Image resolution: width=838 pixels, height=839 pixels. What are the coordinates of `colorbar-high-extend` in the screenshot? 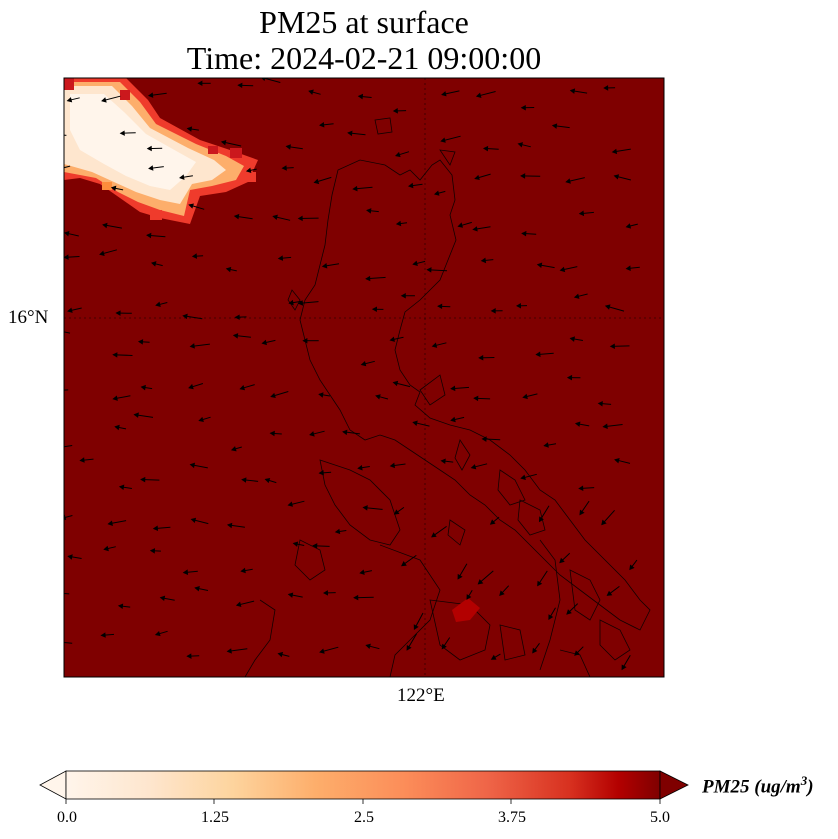 It's located at (674, 785).